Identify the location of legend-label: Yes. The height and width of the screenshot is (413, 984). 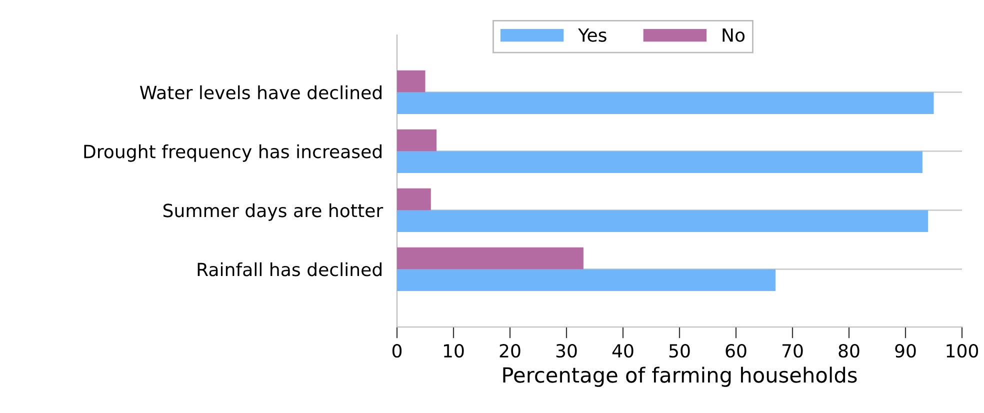
(592, 35).